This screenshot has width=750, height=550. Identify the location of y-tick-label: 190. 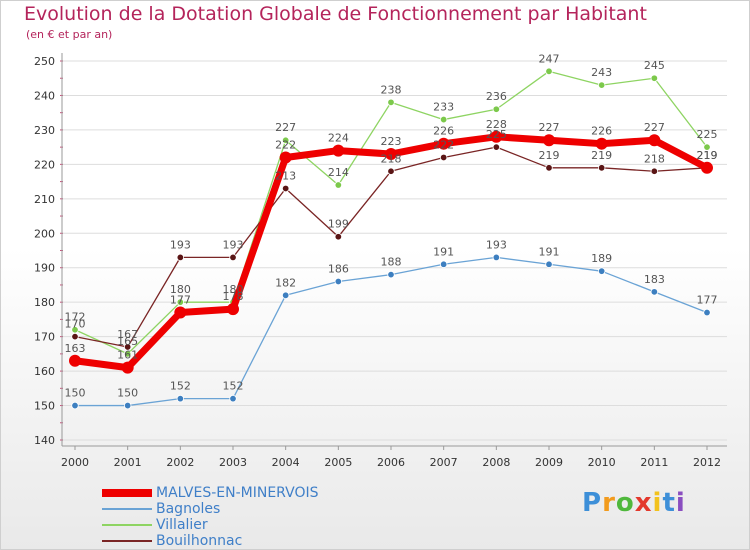
(44, 268).